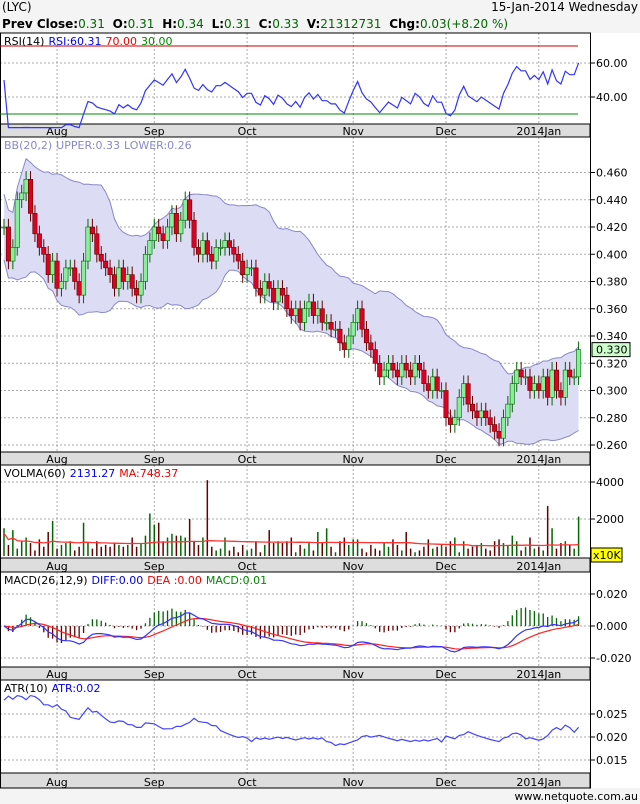  Describe the element at coordinates (190, 24) in the screenshot. I see `high-value: 0.34` at that location.